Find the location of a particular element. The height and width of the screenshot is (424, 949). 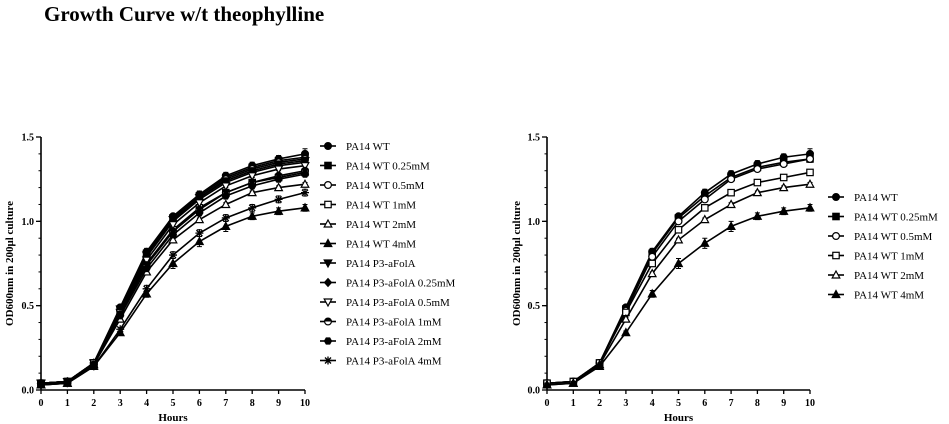

legend-entry: PA14 WT 0.5mM is located at coordinates (880, 237).